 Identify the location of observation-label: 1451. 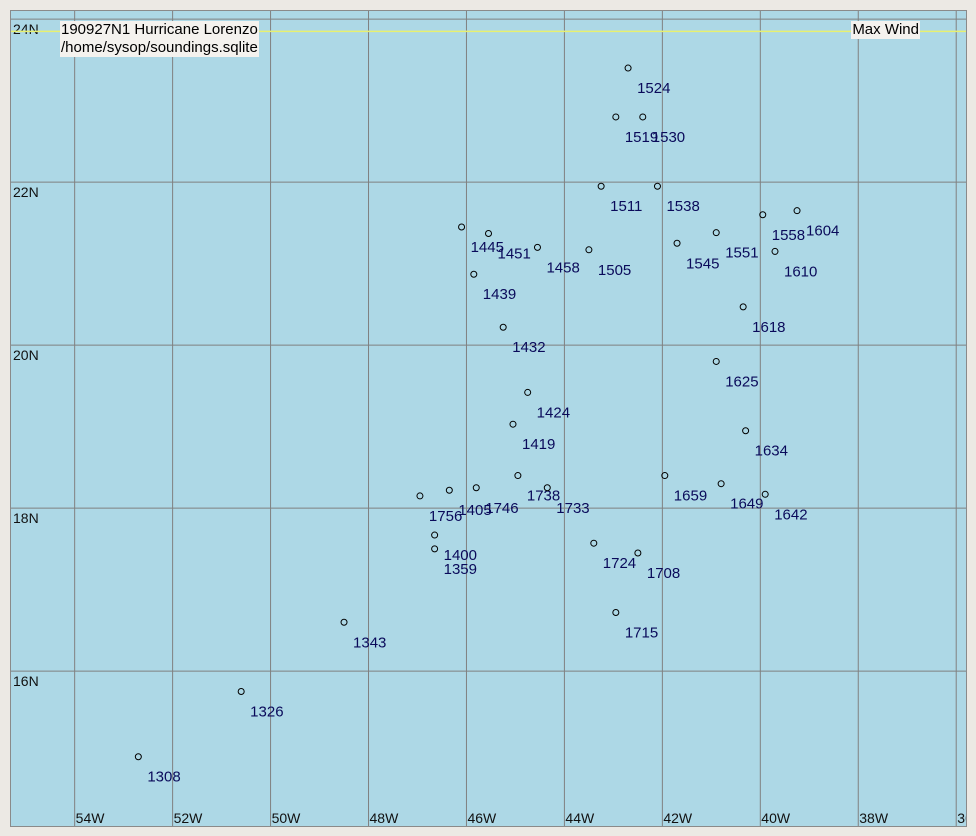
(514, 253).